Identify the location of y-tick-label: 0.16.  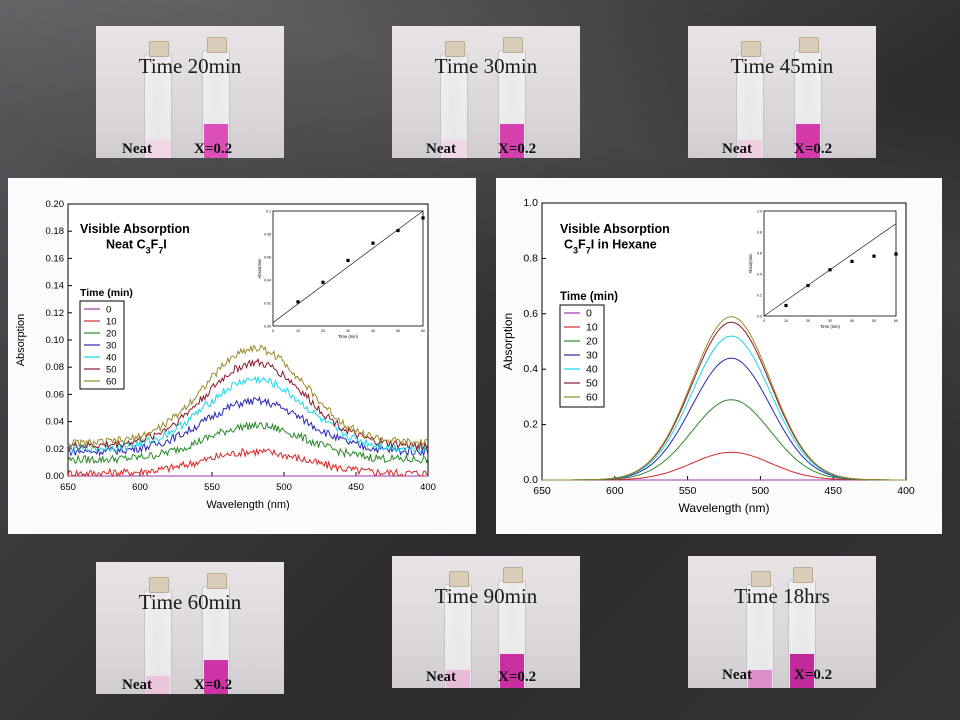
(55, 258).